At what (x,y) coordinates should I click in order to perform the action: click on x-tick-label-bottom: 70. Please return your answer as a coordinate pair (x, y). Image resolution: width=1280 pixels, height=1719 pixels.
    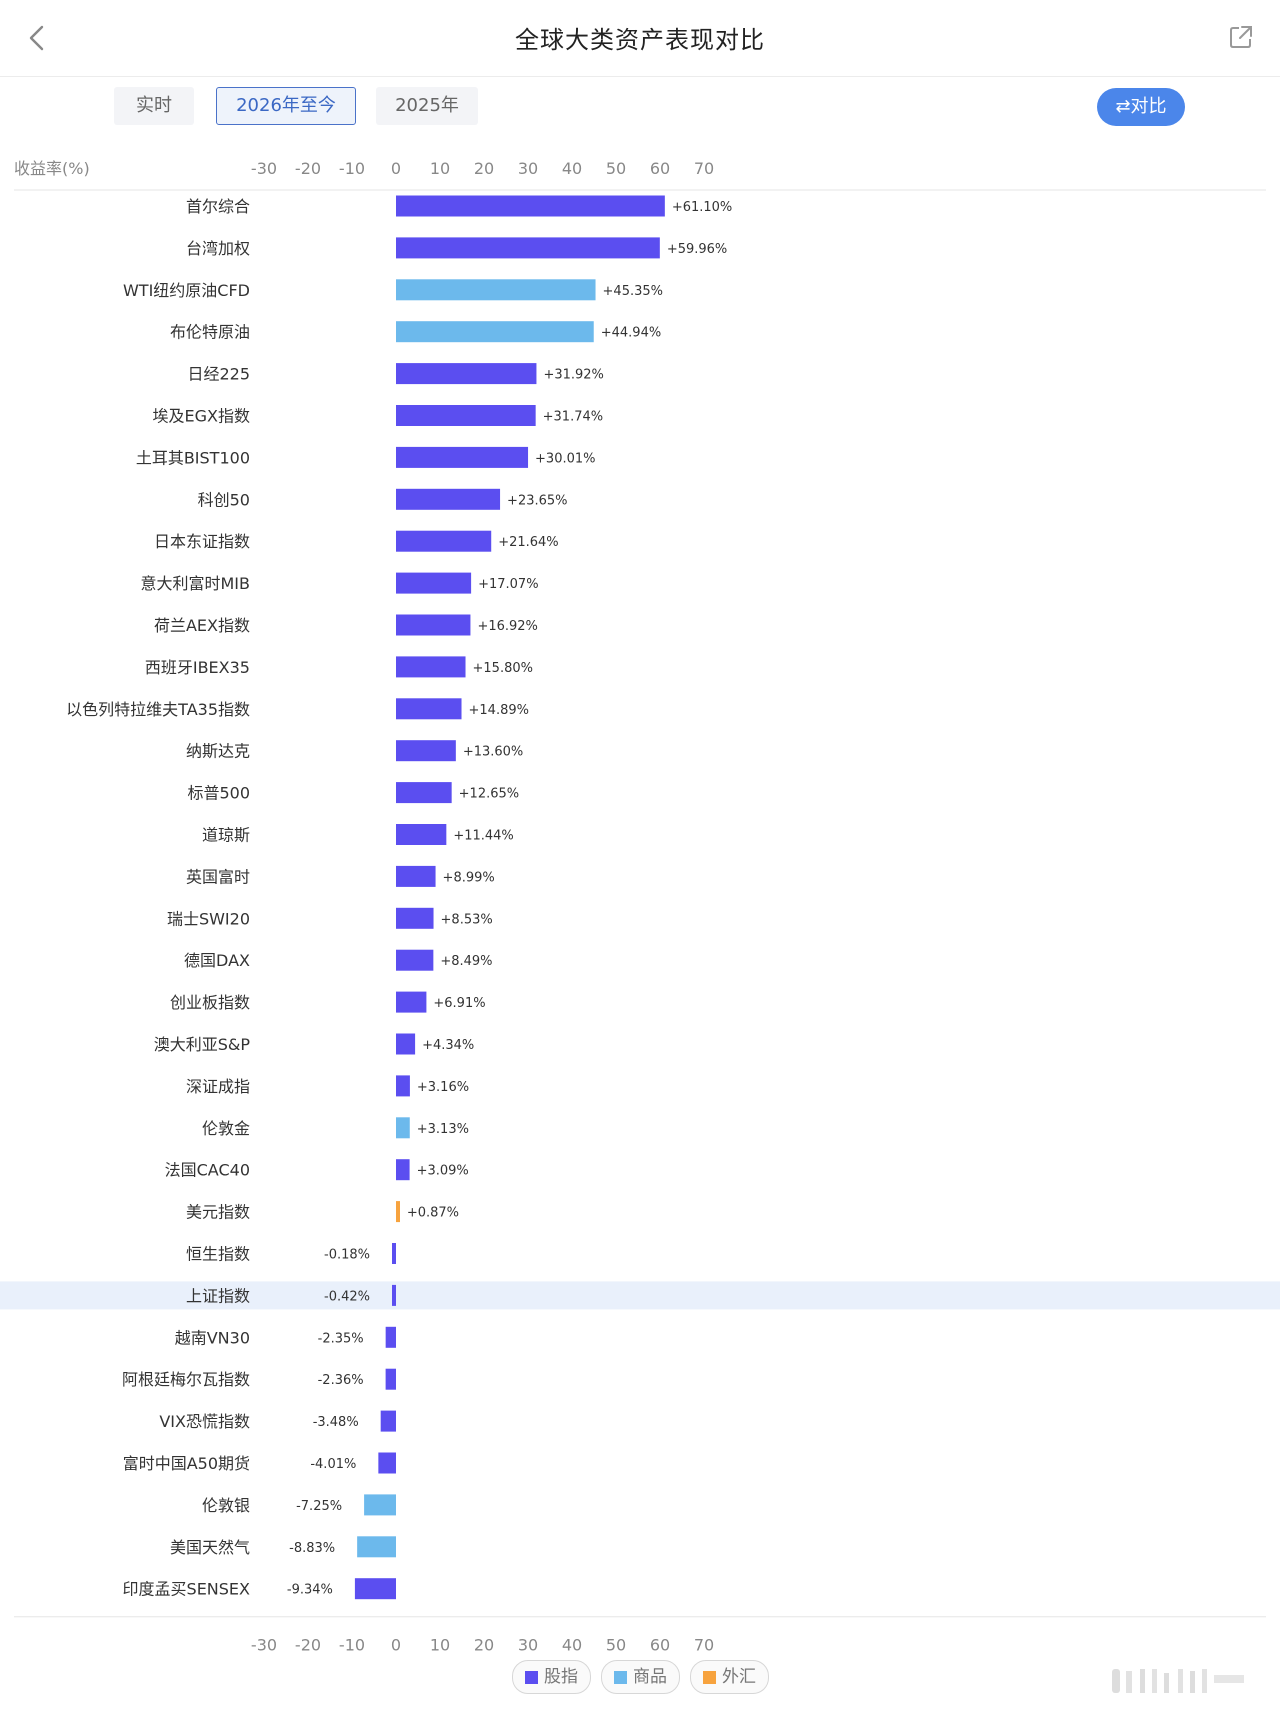
    Looking at the image, I should click on (704, 1645).